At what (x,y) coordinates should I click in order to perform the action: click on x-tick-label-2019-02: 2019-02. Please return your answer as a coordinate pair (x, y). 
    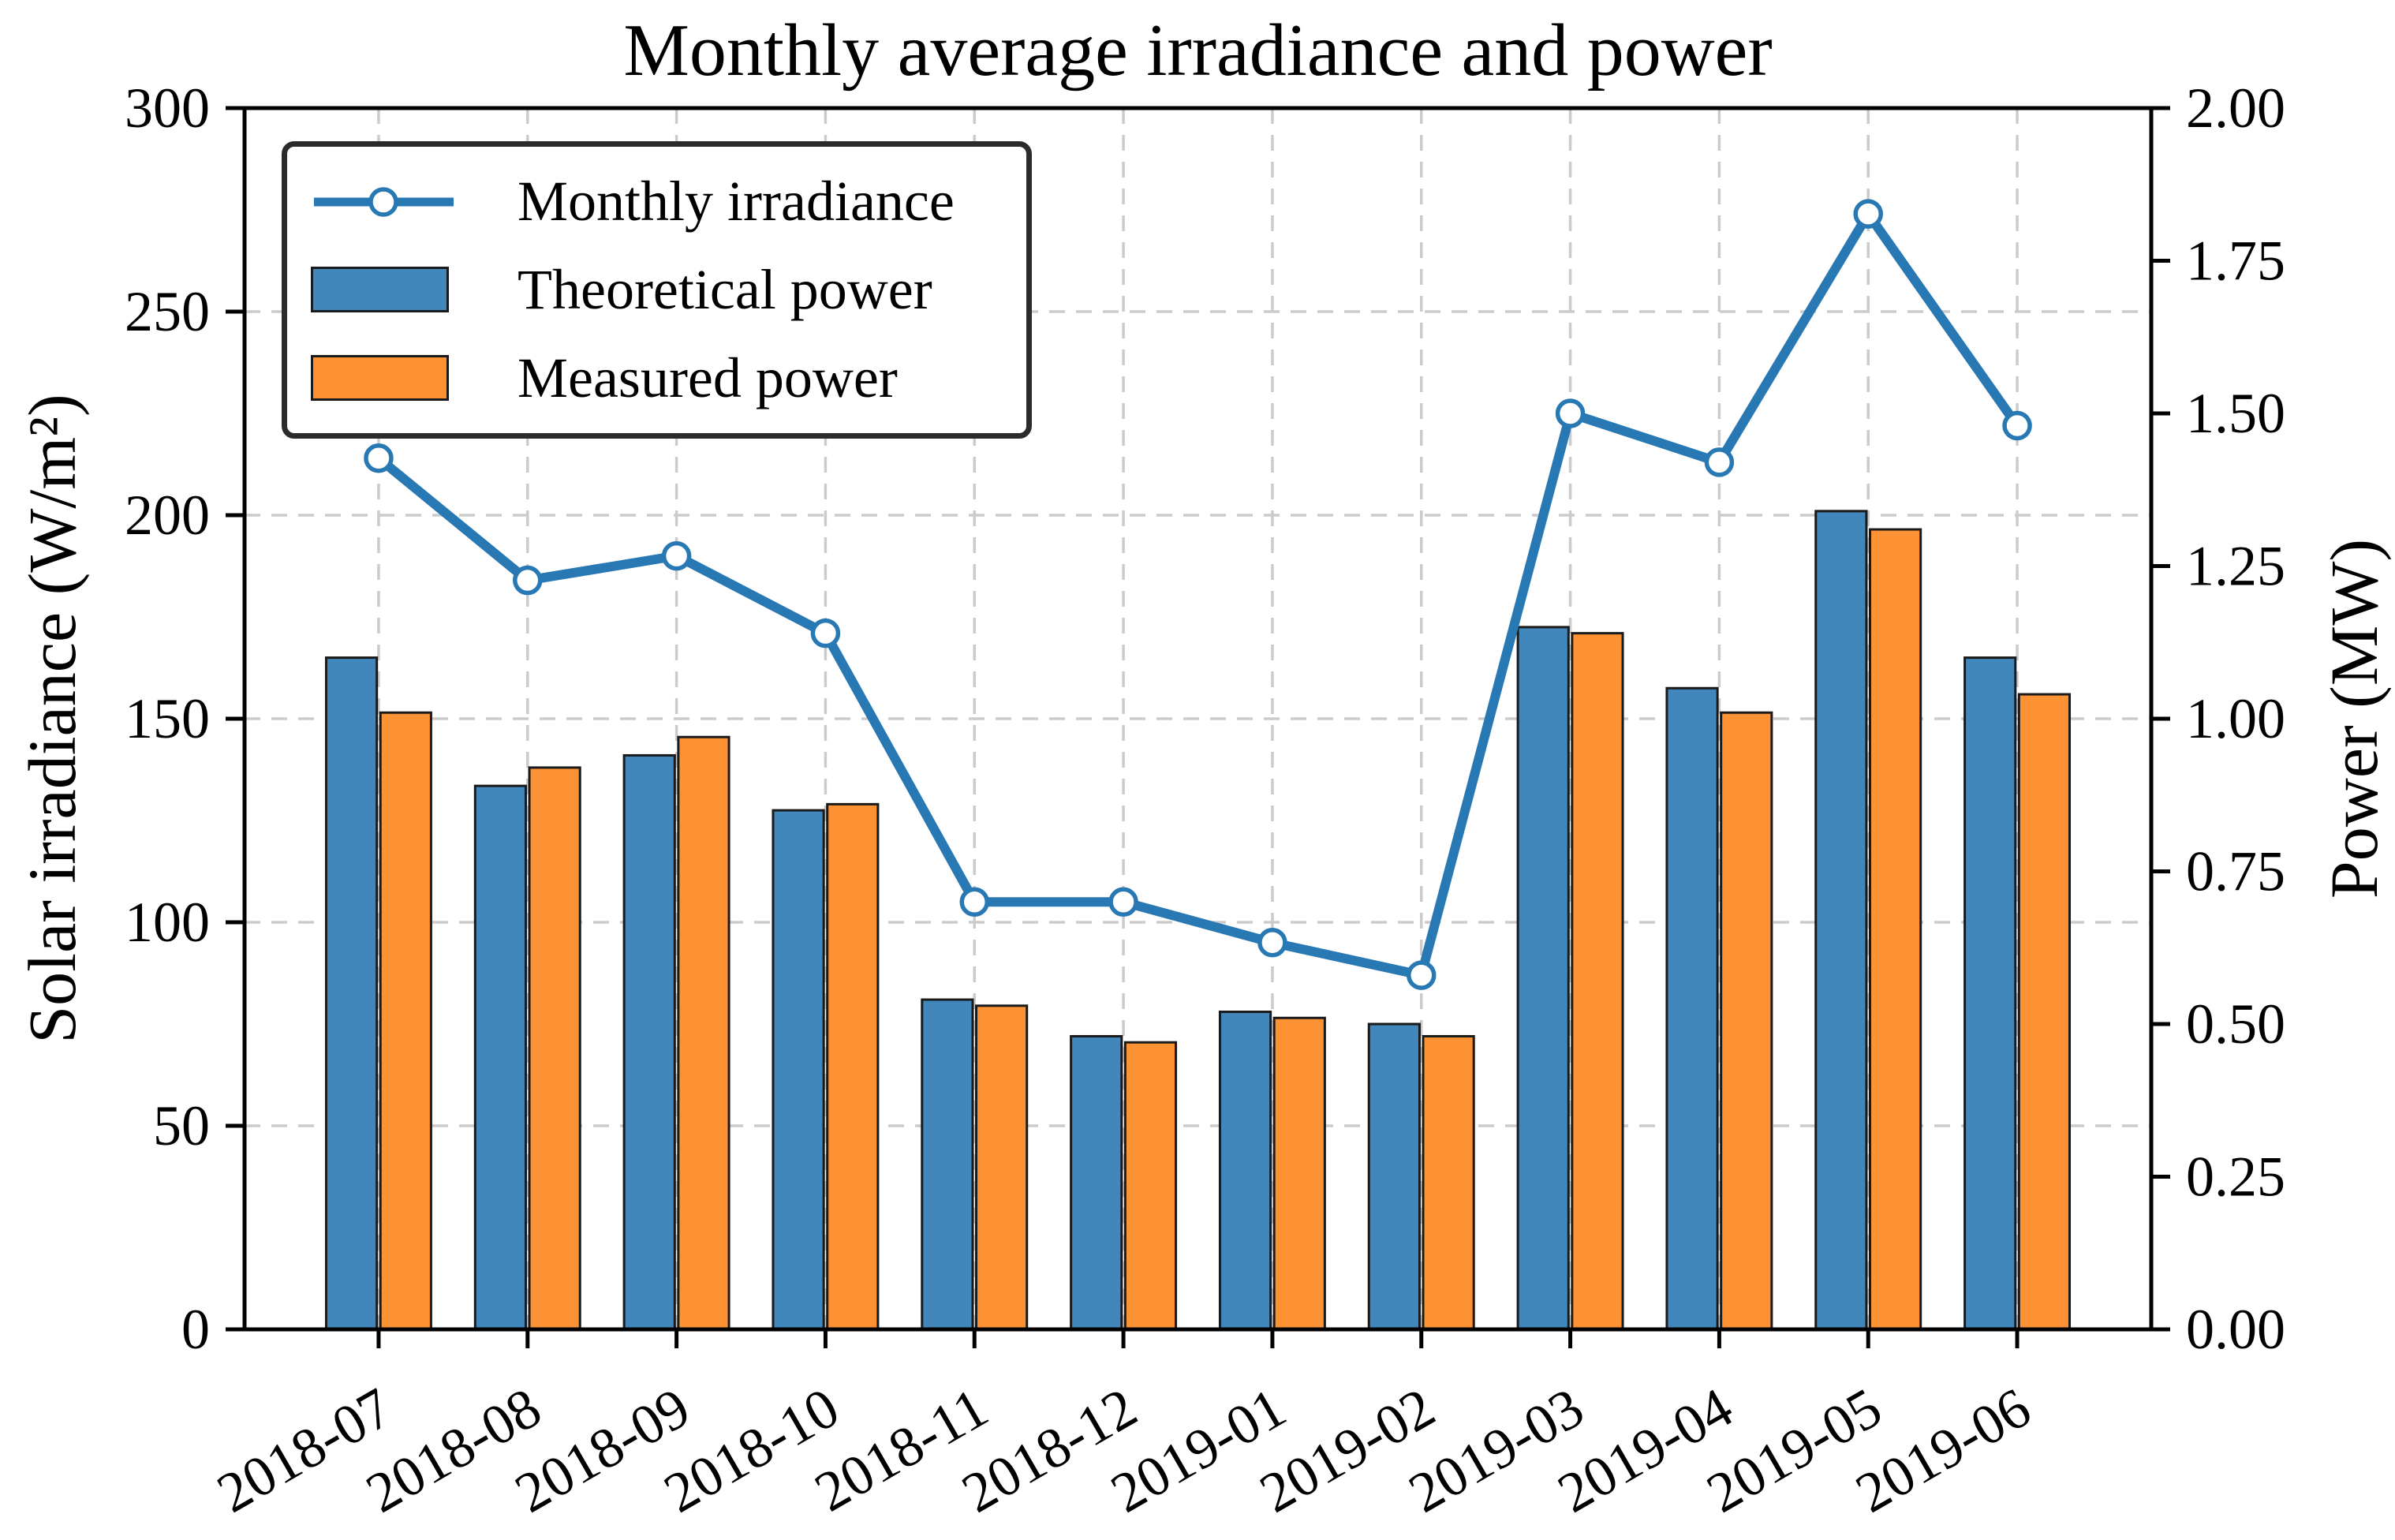
    Looking at the image, I should click on (1347, 1450).